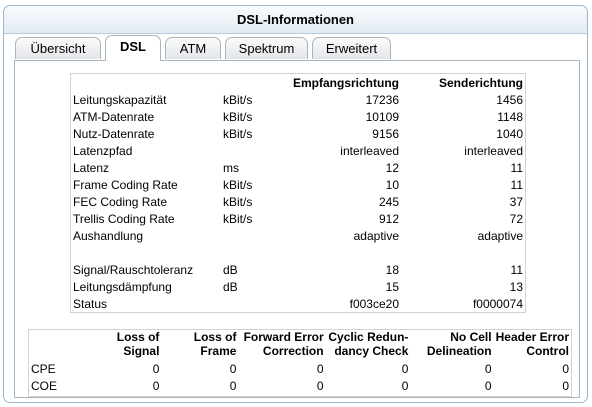 The image size is (592, 407). What do you see at coordinates (266, 48) in the screenshot?
I see `tab-spektrum: Spektrum` at bounding box center [266, 48].